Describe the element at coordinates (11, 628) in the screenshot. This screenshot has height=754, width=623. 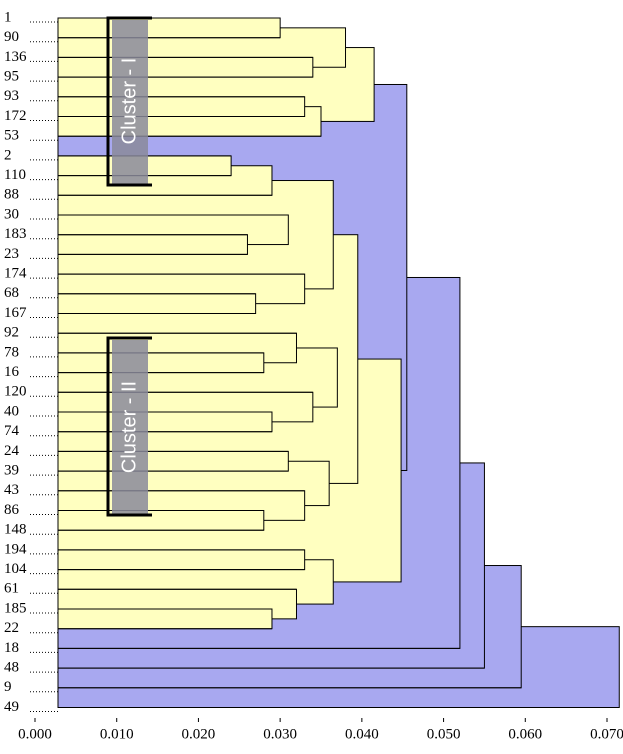
I see `leaf-label: 22` at that location.